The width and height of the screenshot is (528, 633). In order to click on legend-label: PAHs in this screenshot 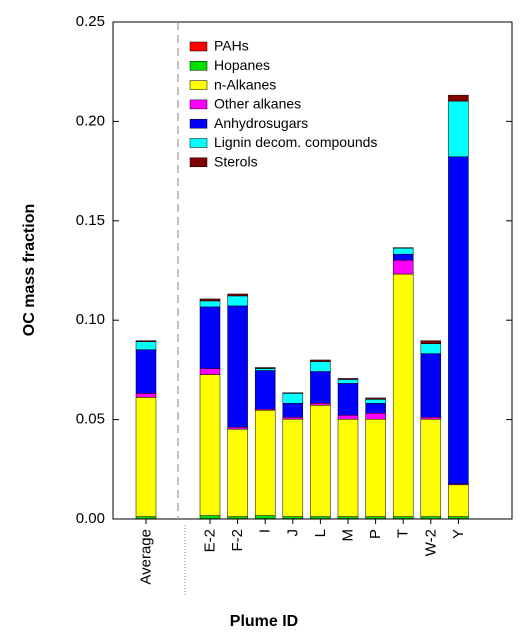, I will do `click(231, 46)`.